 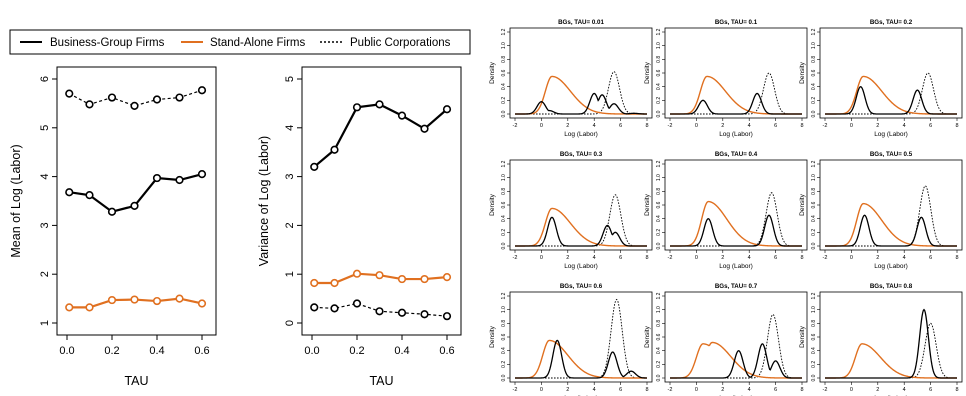 I want to click on legend-label-business-group: Business-Group Firms, so click(x=107, y=43).